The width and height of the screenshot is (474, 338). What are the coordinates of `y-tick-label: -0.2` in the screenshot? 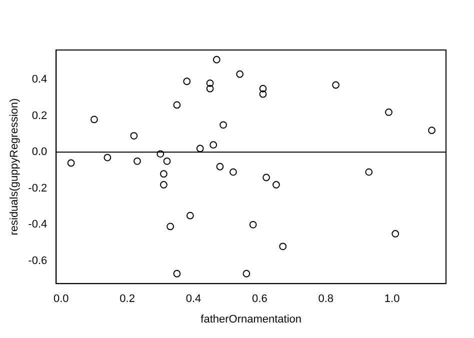 It's located at (38, 188).